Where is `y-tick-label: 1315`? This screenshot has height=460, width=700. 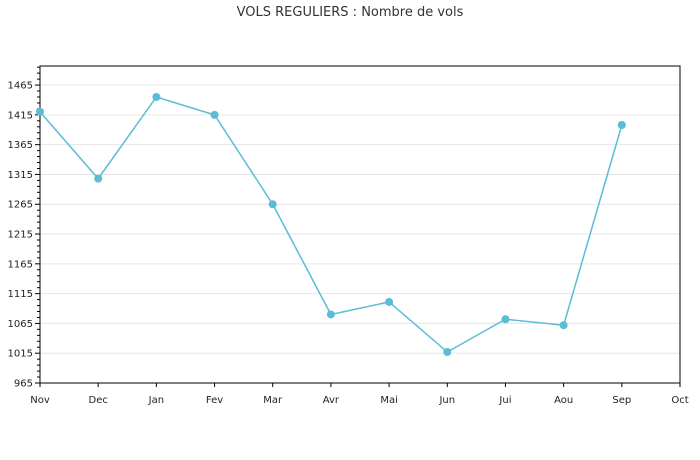 y-tick-label: 1315 is located at coordinates (20, 175).